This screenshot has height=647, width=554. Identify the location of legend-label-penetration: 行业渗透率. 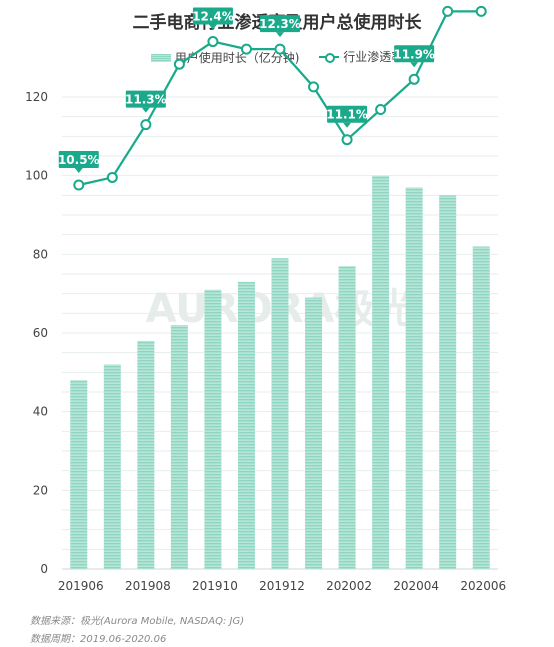
(373, 57).